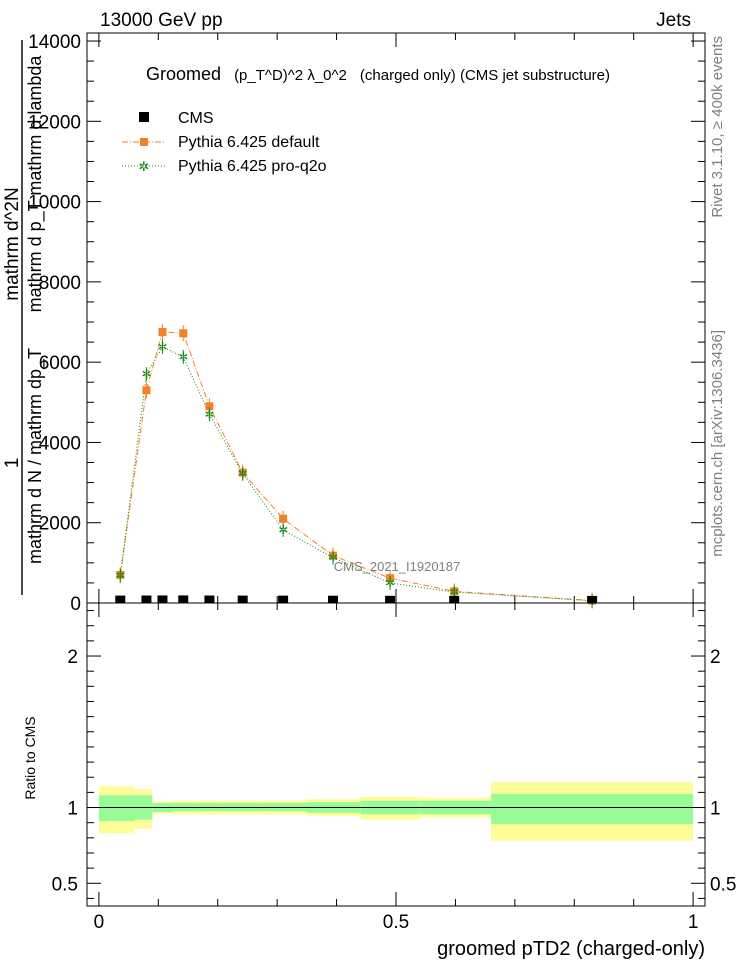 This screenshot has width=746, height=972. What do you see at coordinates (60, 443) in the screenshot?
I see `y-tick-label: 4000` at bounding box center [60, 443].